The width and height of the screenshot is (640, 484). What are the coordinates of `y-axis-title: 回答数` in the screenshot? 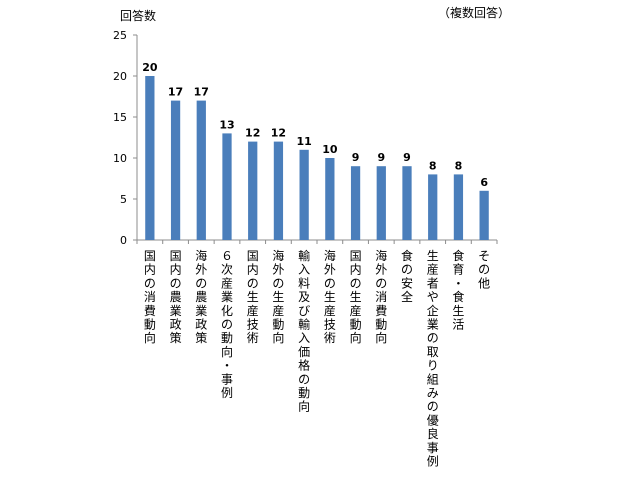 It's located at (138, 15).